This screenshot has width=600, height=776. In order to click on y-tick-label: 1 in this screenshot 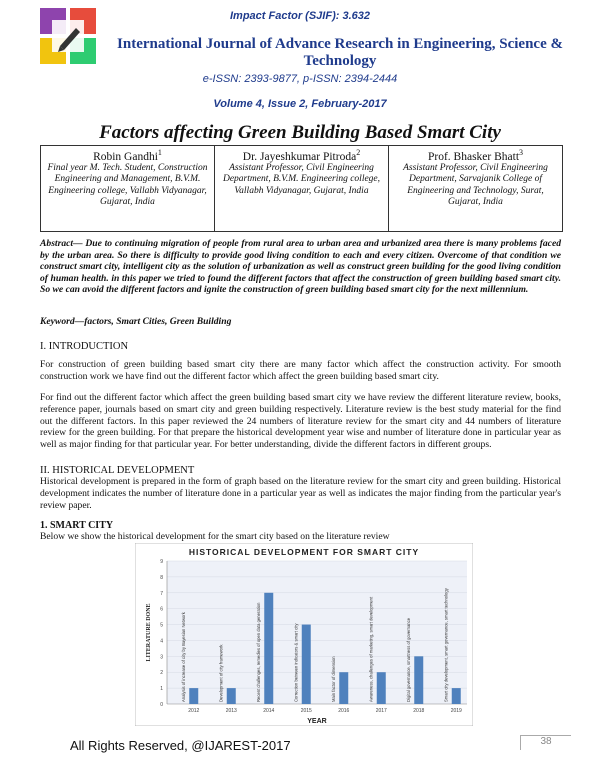, I will do `click(161, 689)`.